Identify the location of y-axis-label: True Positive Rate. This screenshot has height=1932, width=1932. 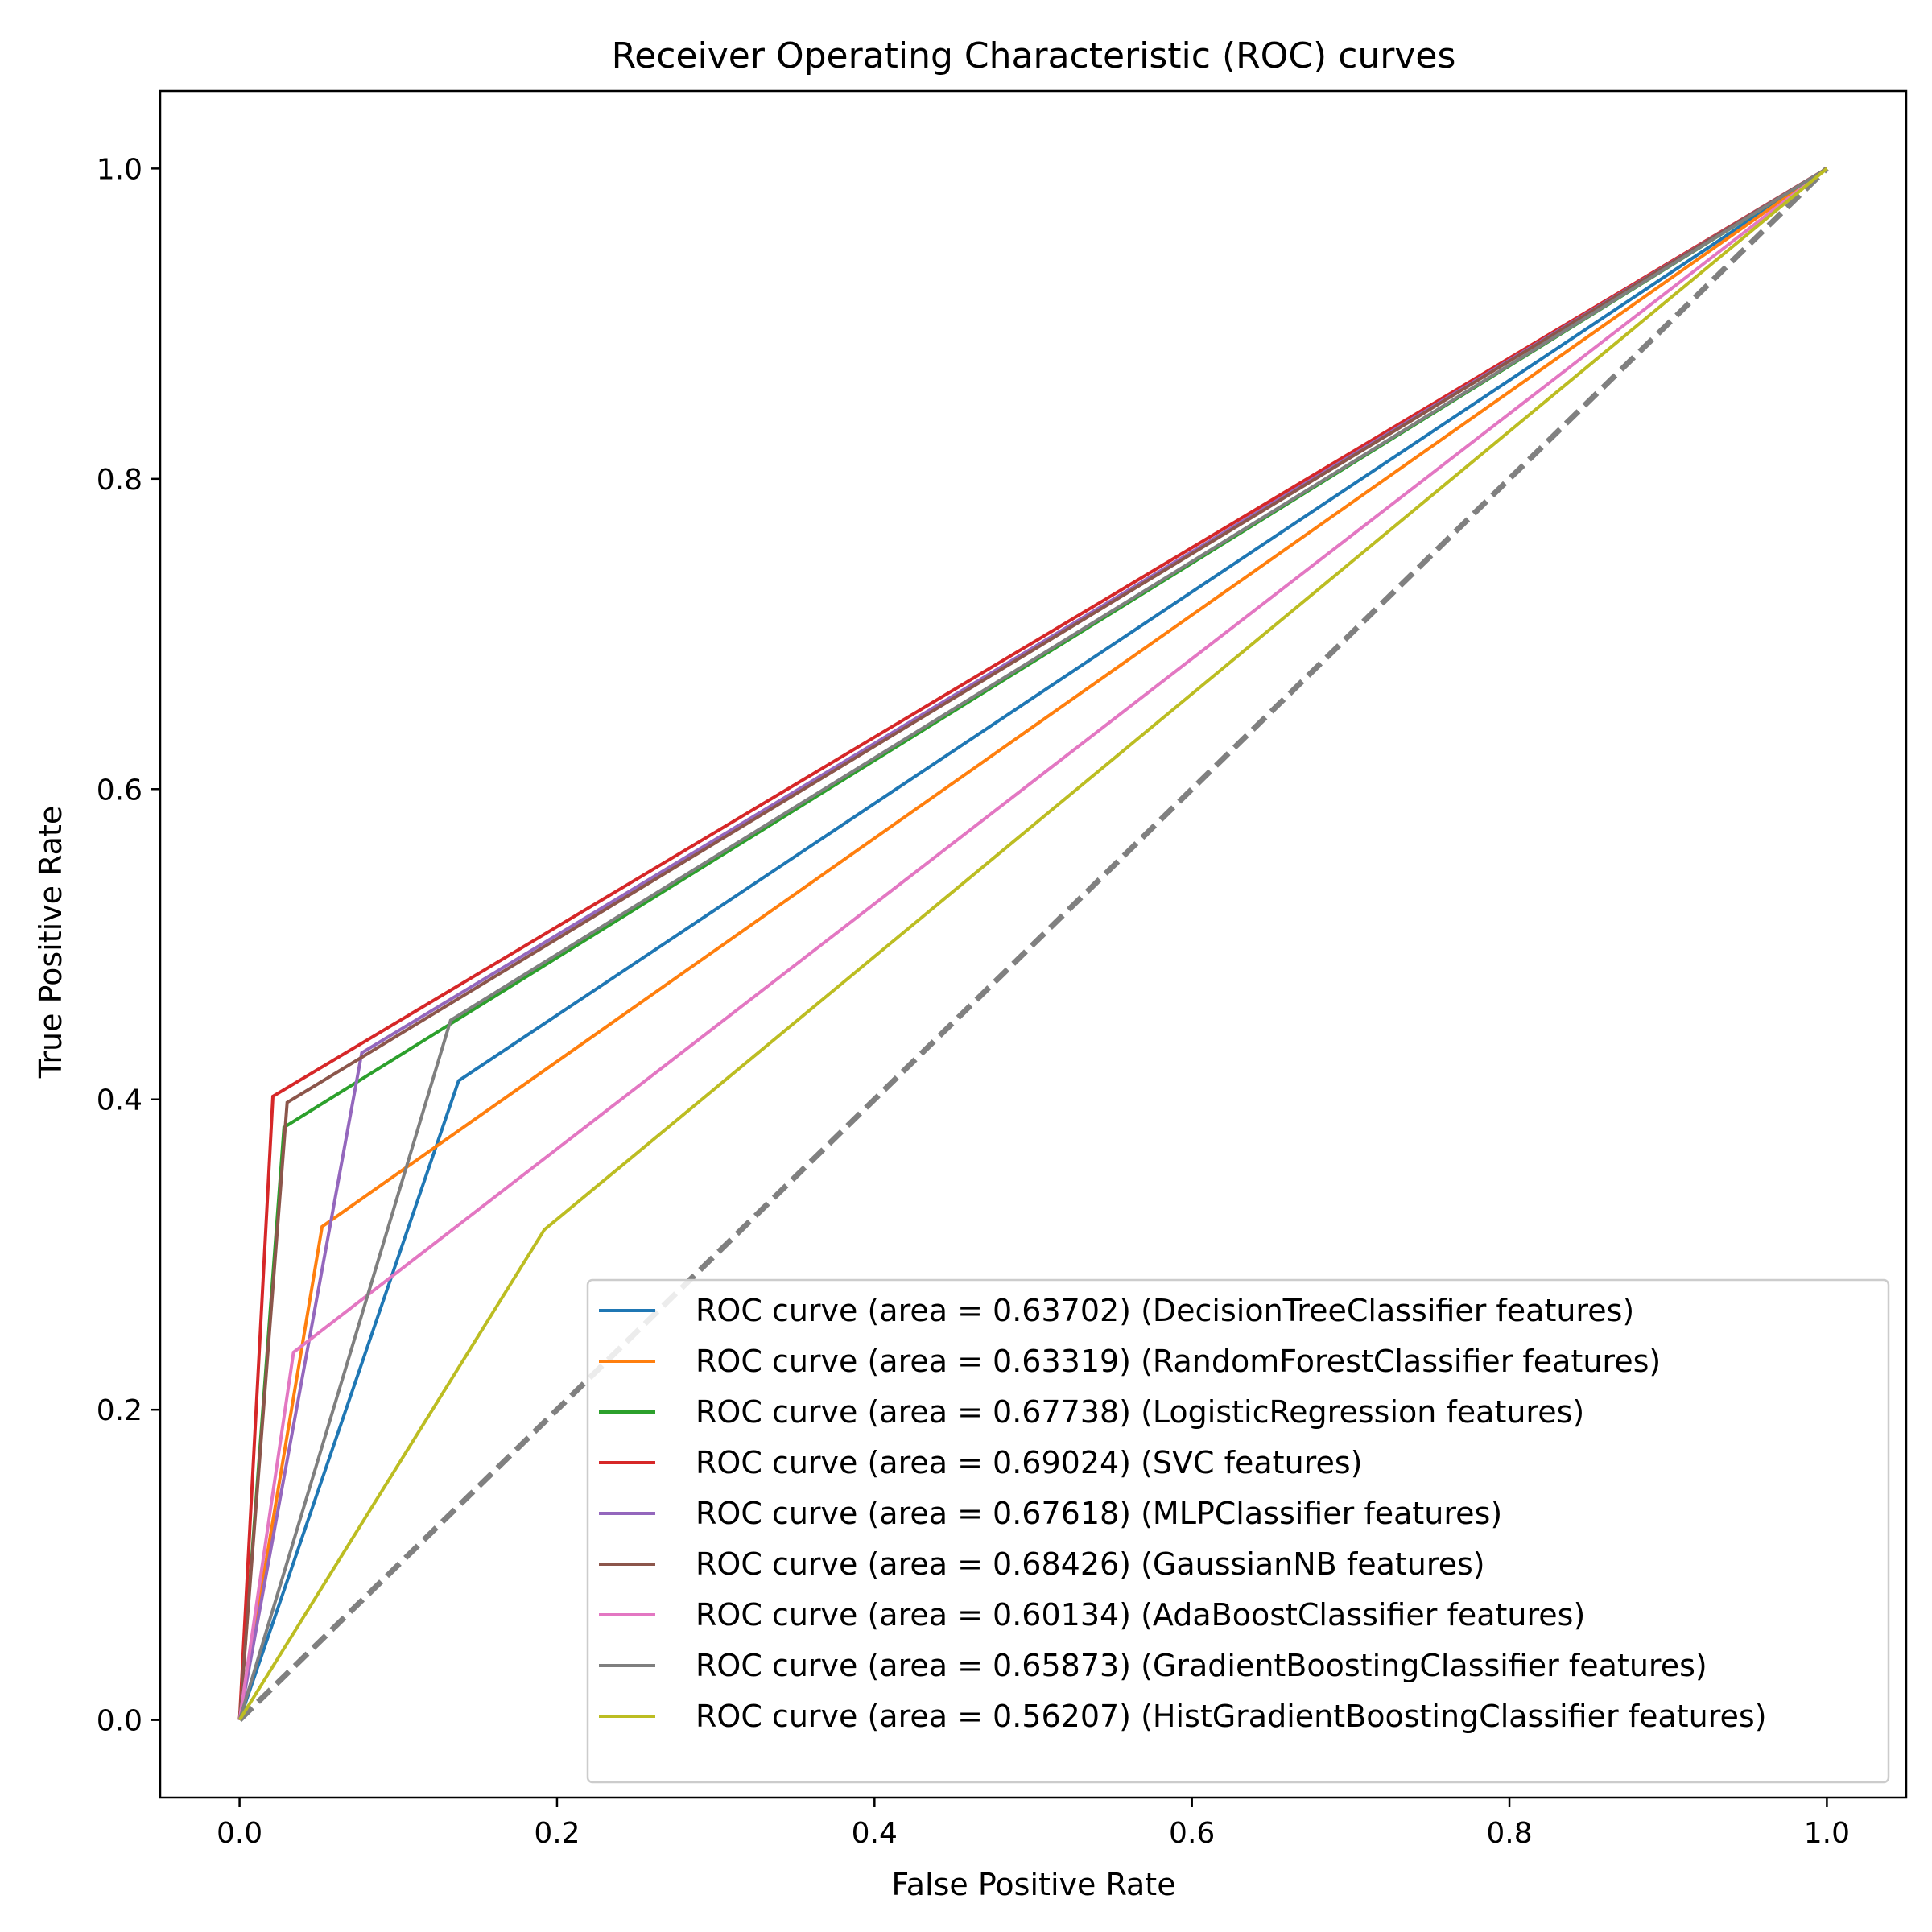
(50, 943).